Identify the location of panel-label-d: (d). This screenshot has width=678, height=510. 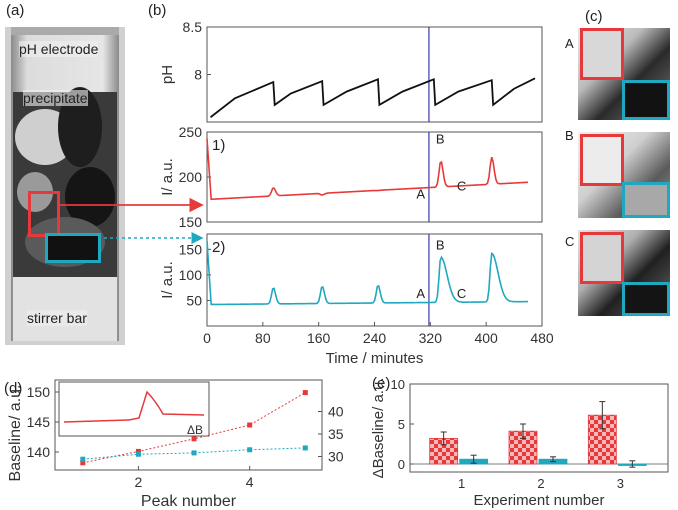
(13, 388).